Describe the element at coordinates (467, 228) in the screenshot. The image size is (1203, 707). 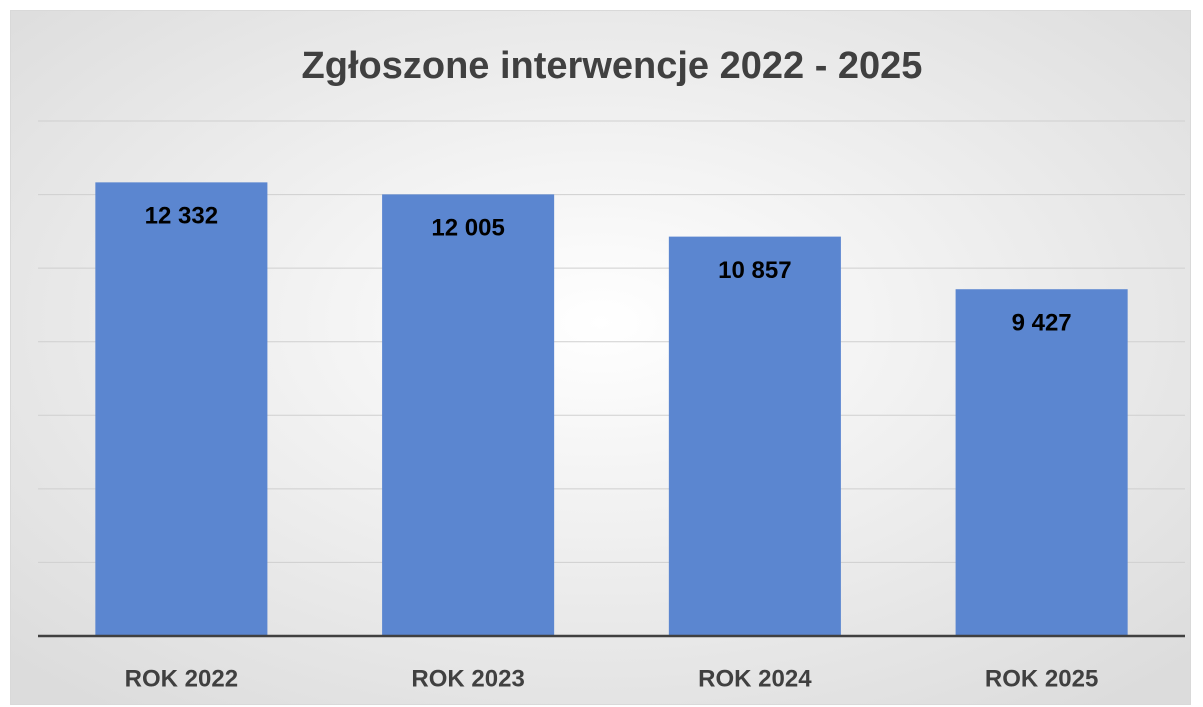
I see `data-label: 12 005` at that location.